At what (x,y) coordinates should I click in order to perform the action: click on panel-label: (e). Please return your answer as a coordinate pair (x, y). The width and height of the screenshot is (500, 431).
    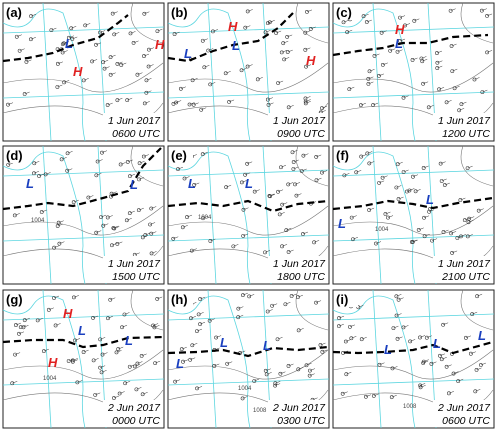
    Looking at the image, I should click on (179, 155).